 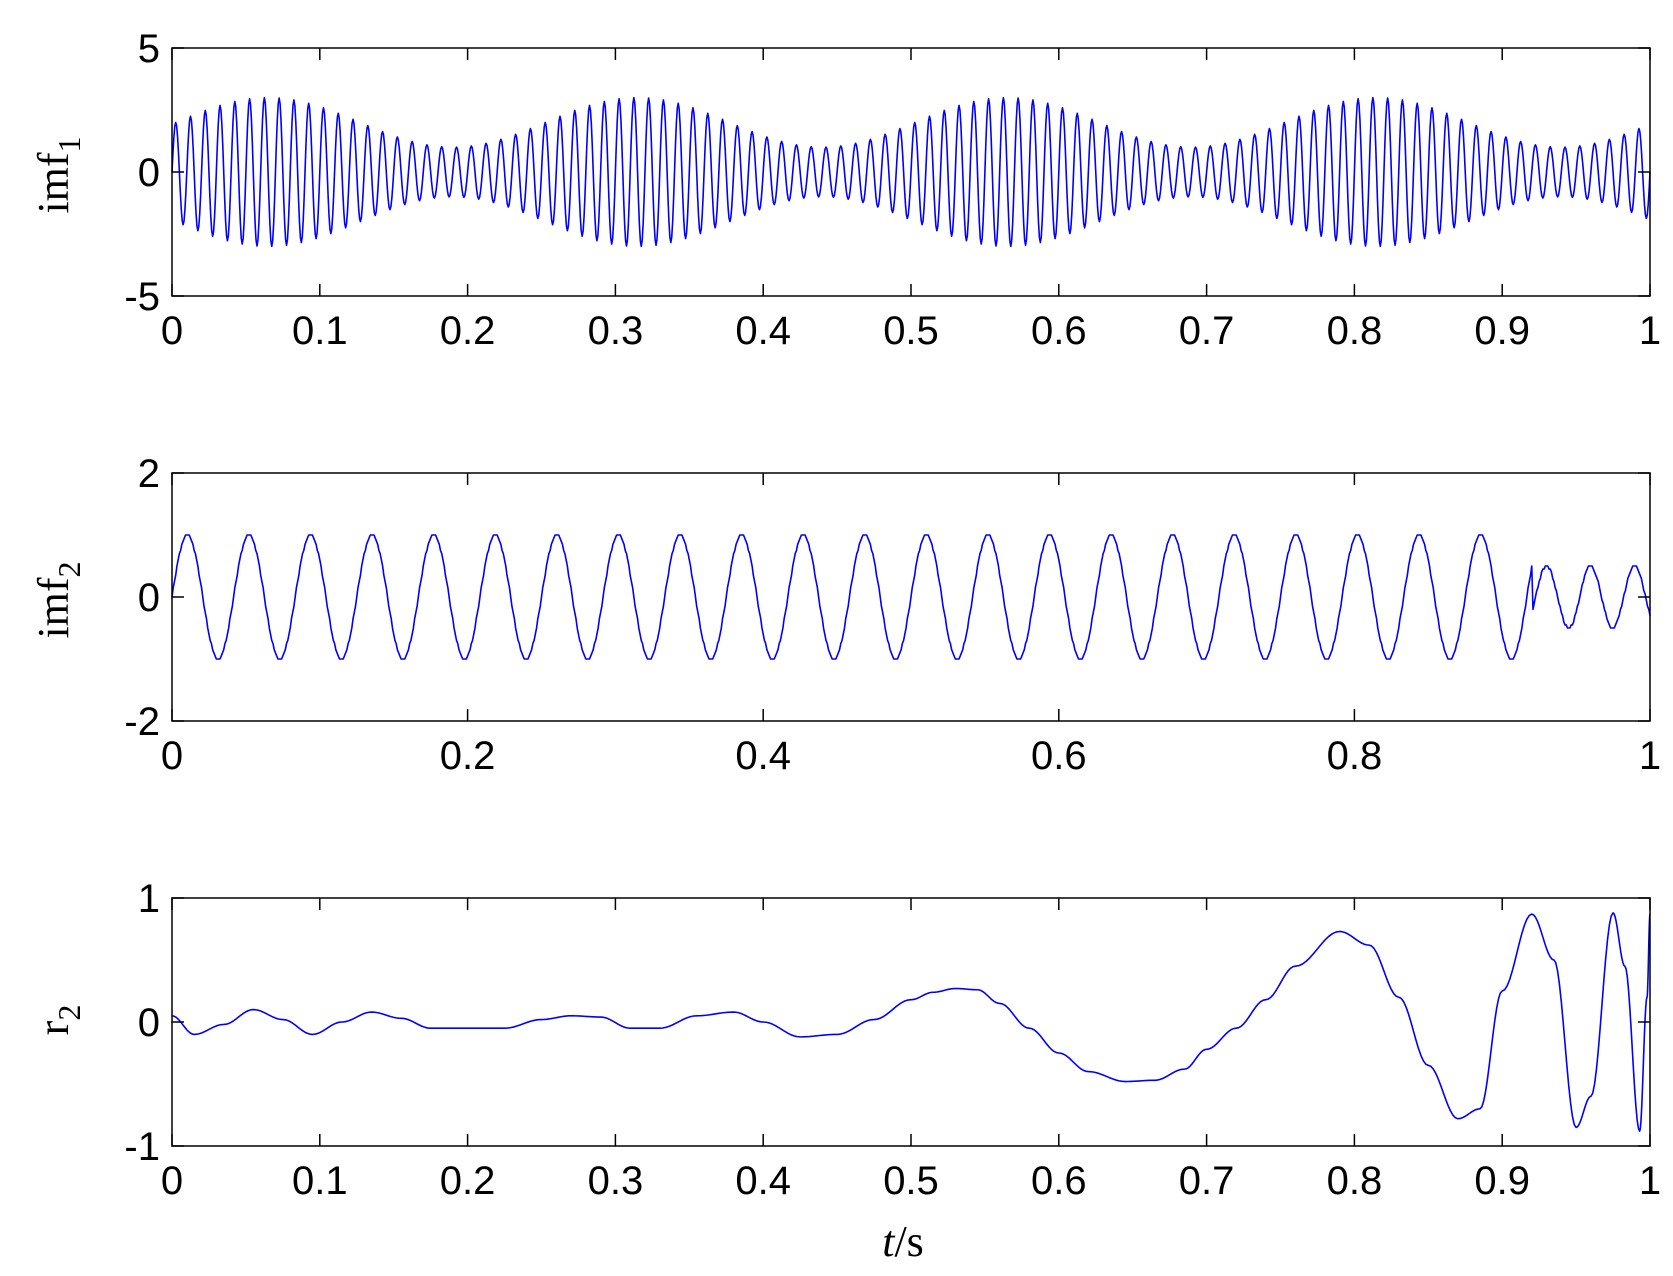 I want to click on y-axis-label-imf2: imf2, so click(x=58, y=599).